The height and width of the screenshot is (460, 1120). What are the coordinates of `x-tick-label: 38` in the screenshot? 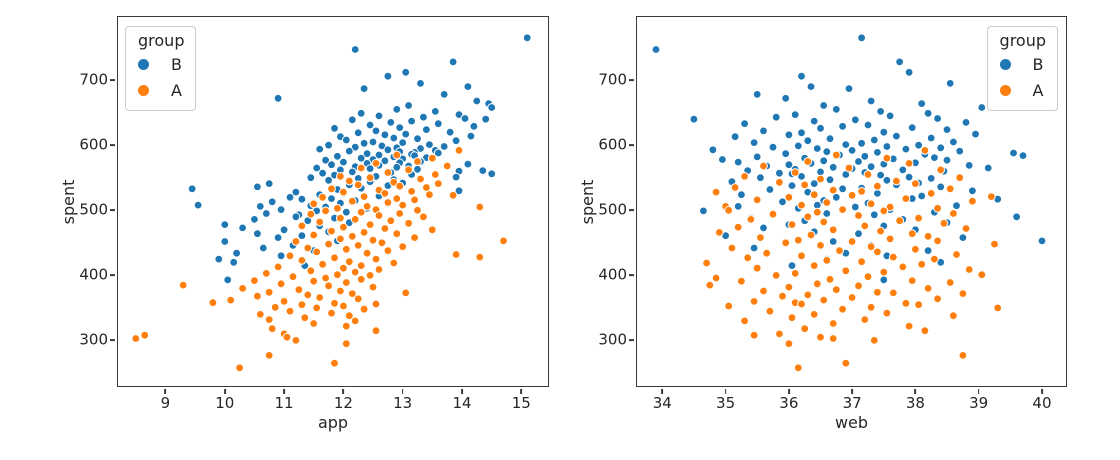 It's located at (915, 403).